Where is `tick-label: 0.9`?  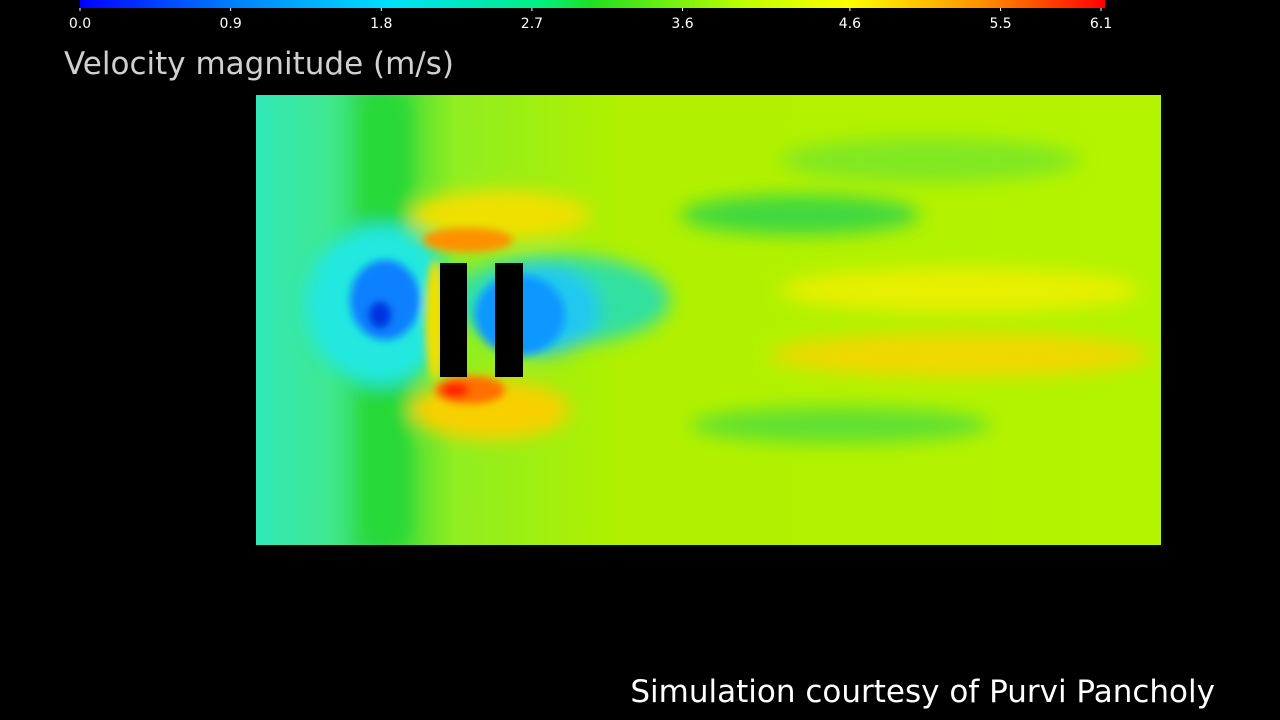
tick-label: 0.9 is located at coordinates (231, 24).